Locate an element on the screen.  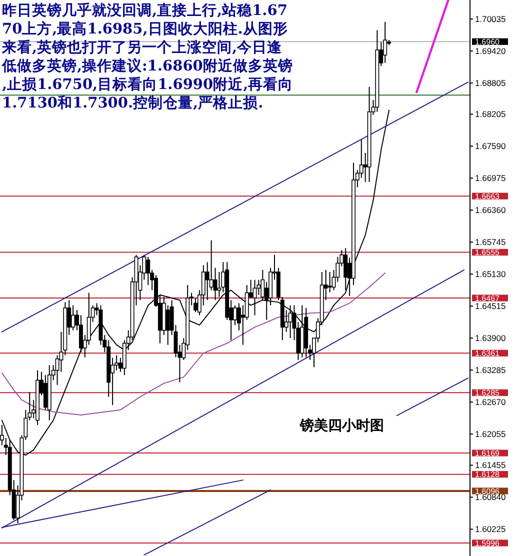
ref-line-label: 1.6960 is located at coordinates (487, 42).